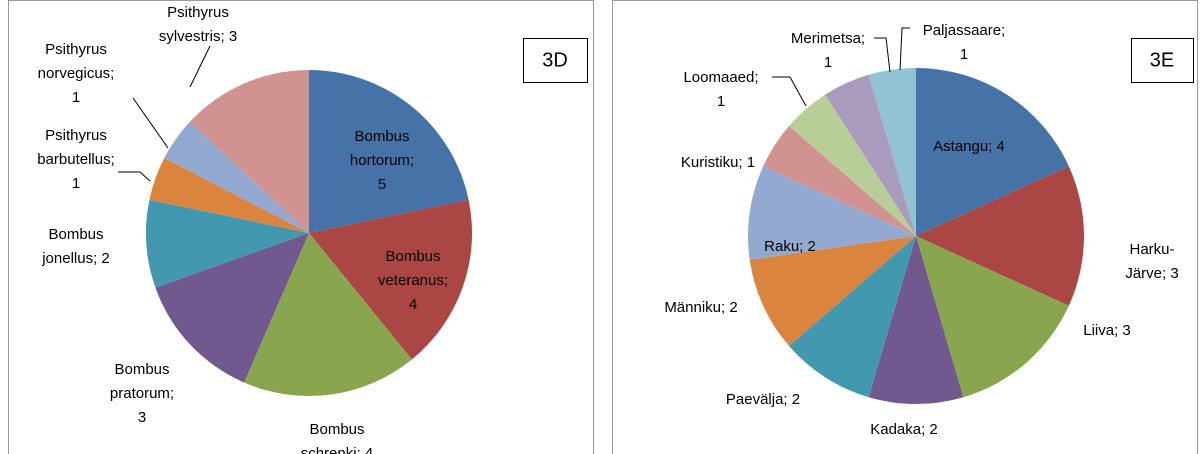 Image resolution: width=1204 pixels, height=454 pixels. Describe the element at coordinates (969, 146) in the screenshot. I see `data-label: Astangu; 4` at that location.